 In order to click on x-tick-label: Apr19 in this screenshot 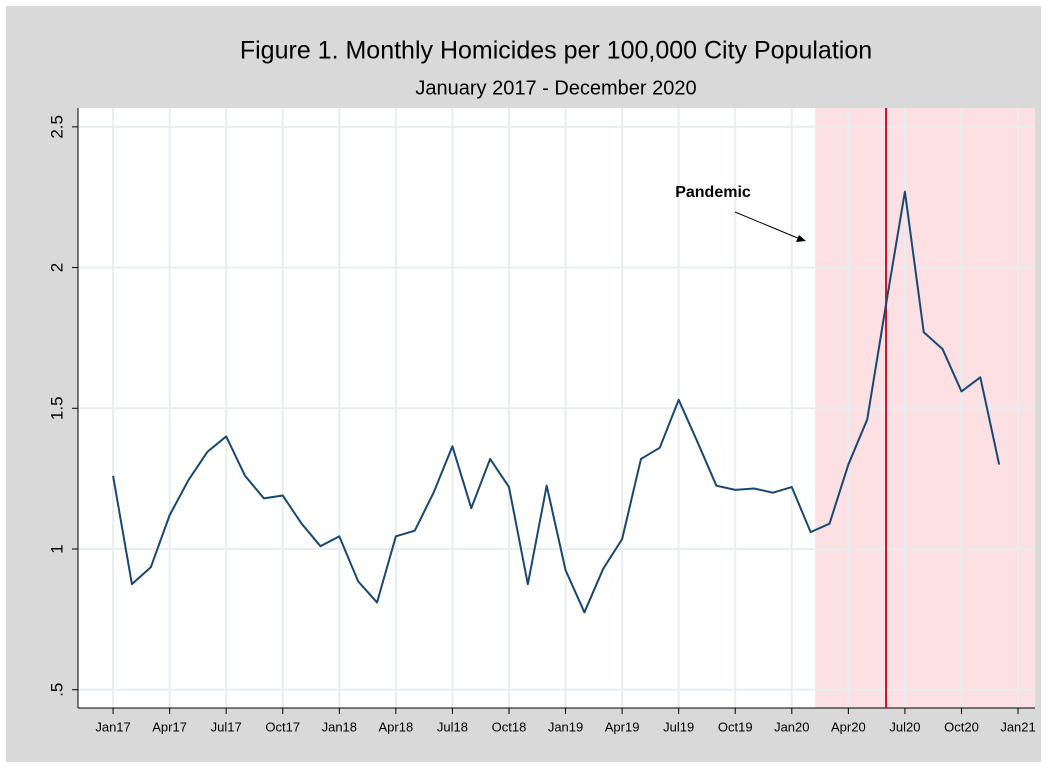, I will do `click(622, 726)`.